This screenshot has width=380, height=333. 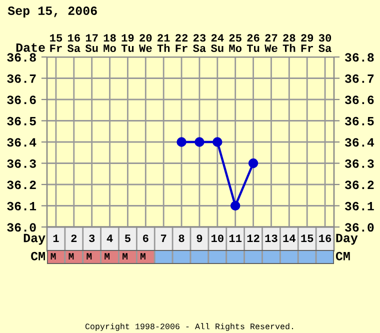 I want to click on x2-tick-label: 28 Th, so click(x=289, y=43).